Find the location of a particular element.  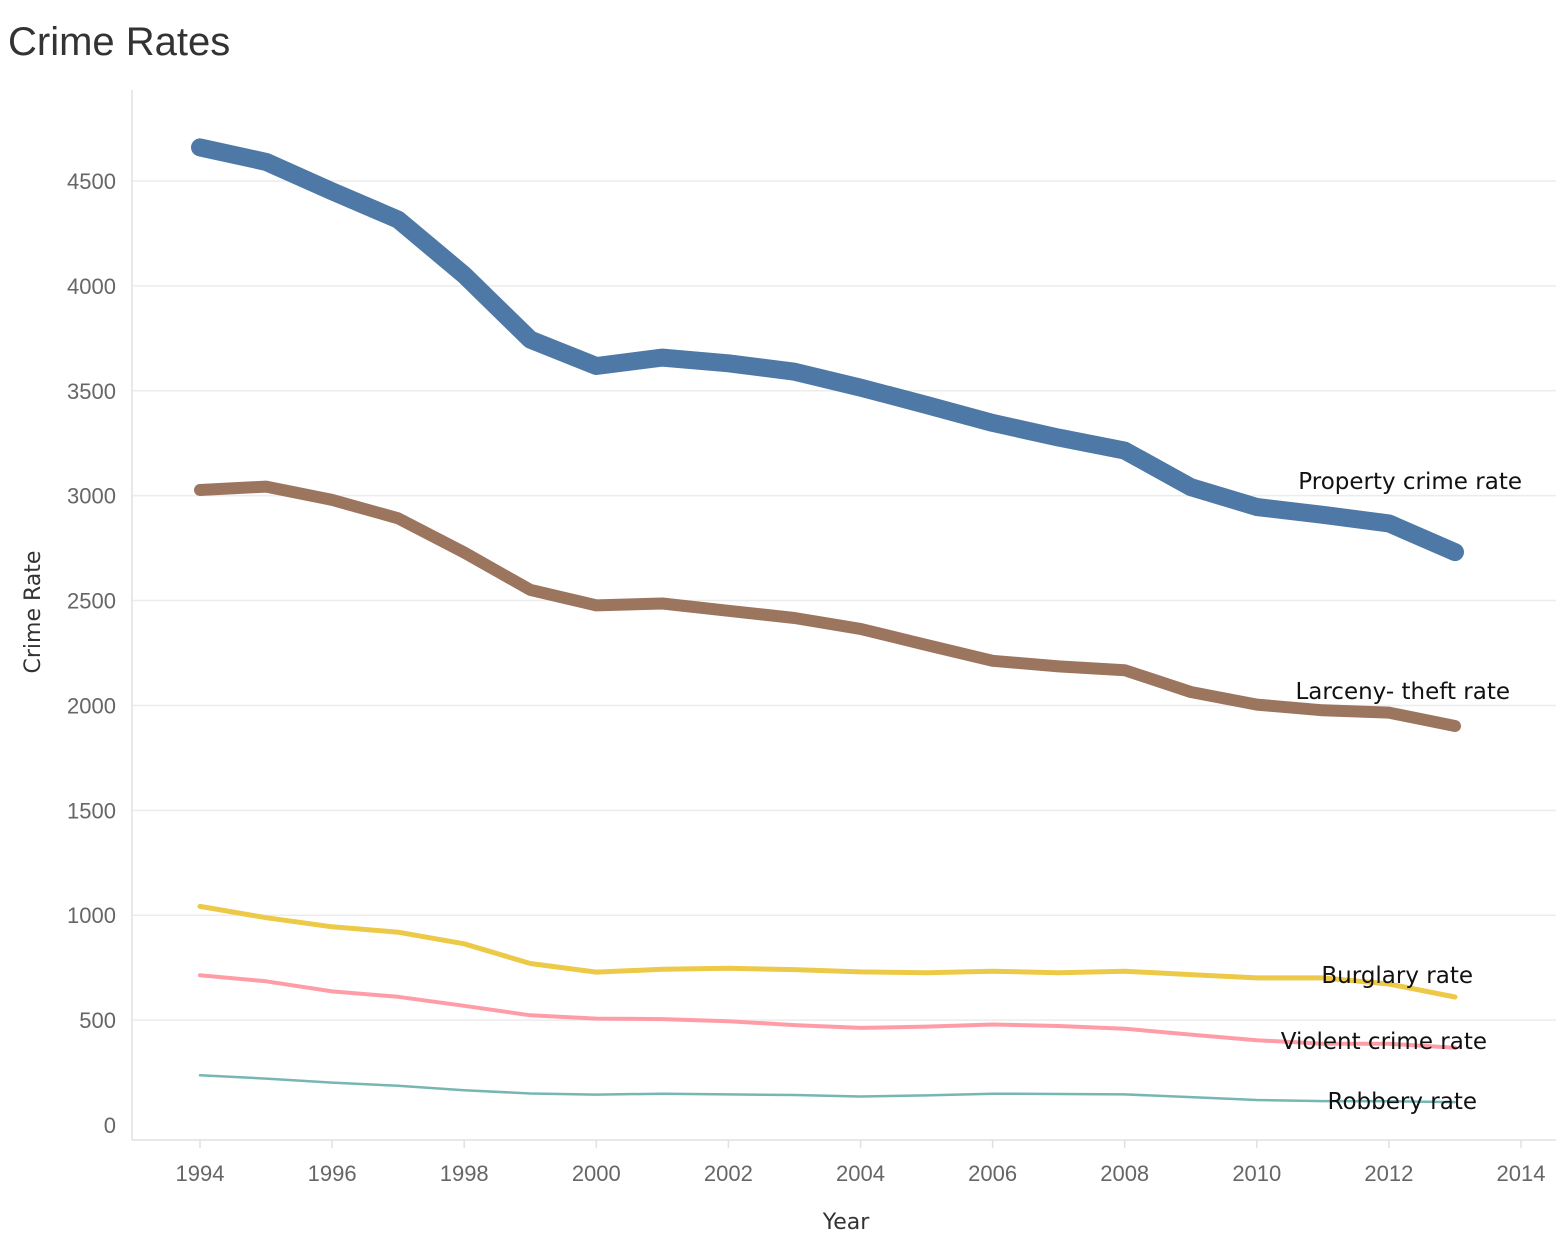

x-tick-label: 2004 is located at coordinates (860, 1173).